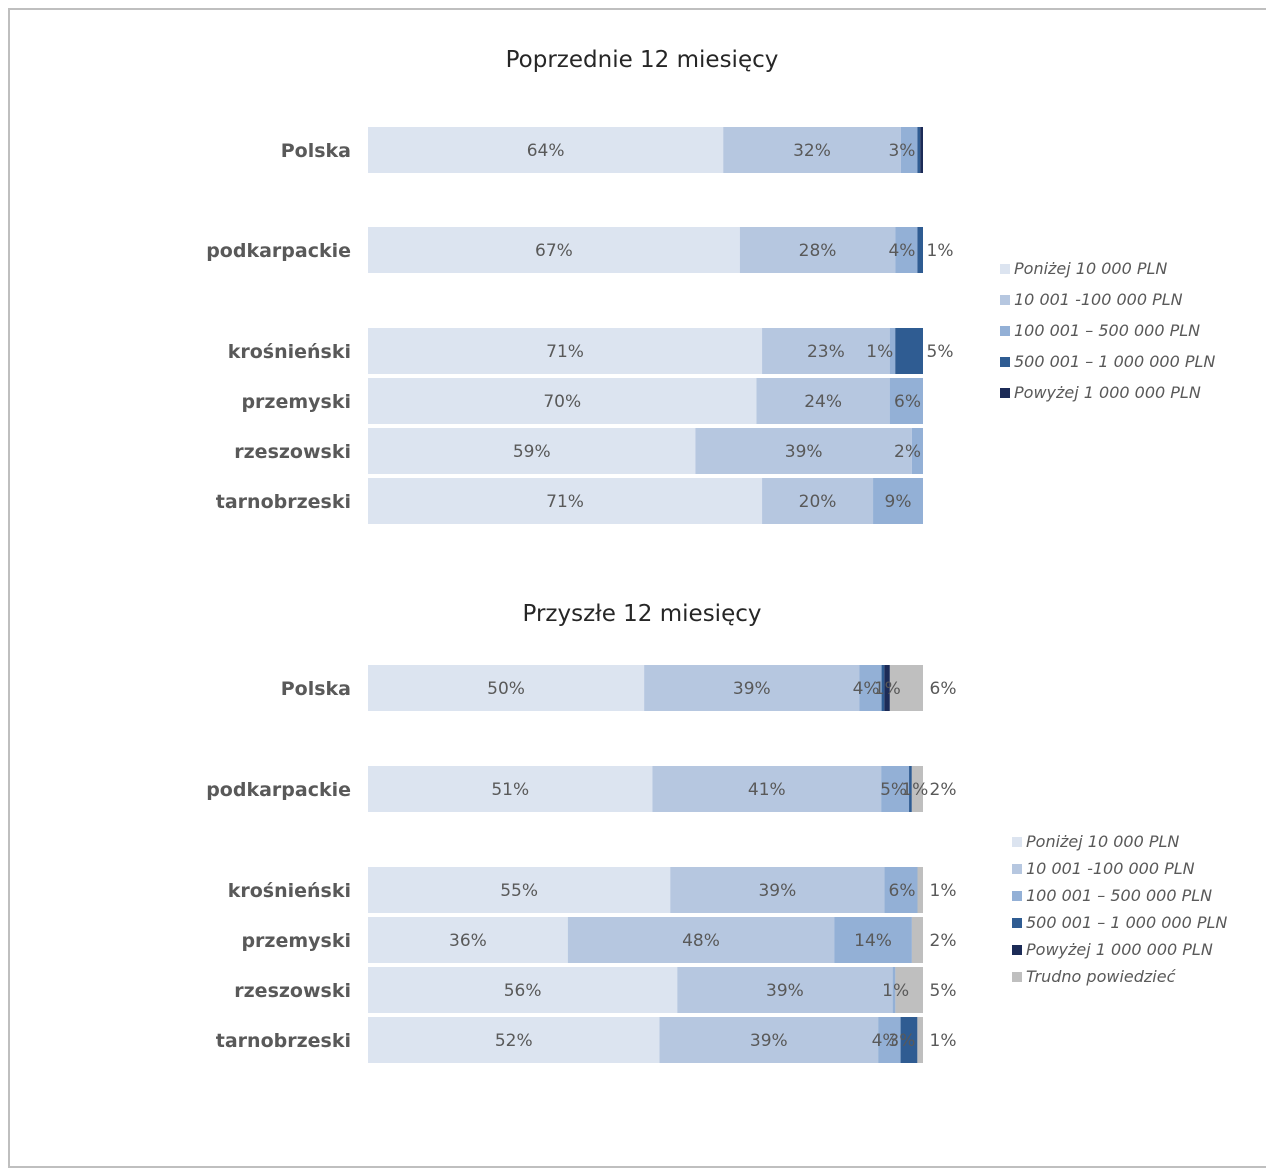  What do you see at coordinates (532, 452) in the screenshot?
I see `chart-1-data-label: 59%` at bounding box center [532, 452].